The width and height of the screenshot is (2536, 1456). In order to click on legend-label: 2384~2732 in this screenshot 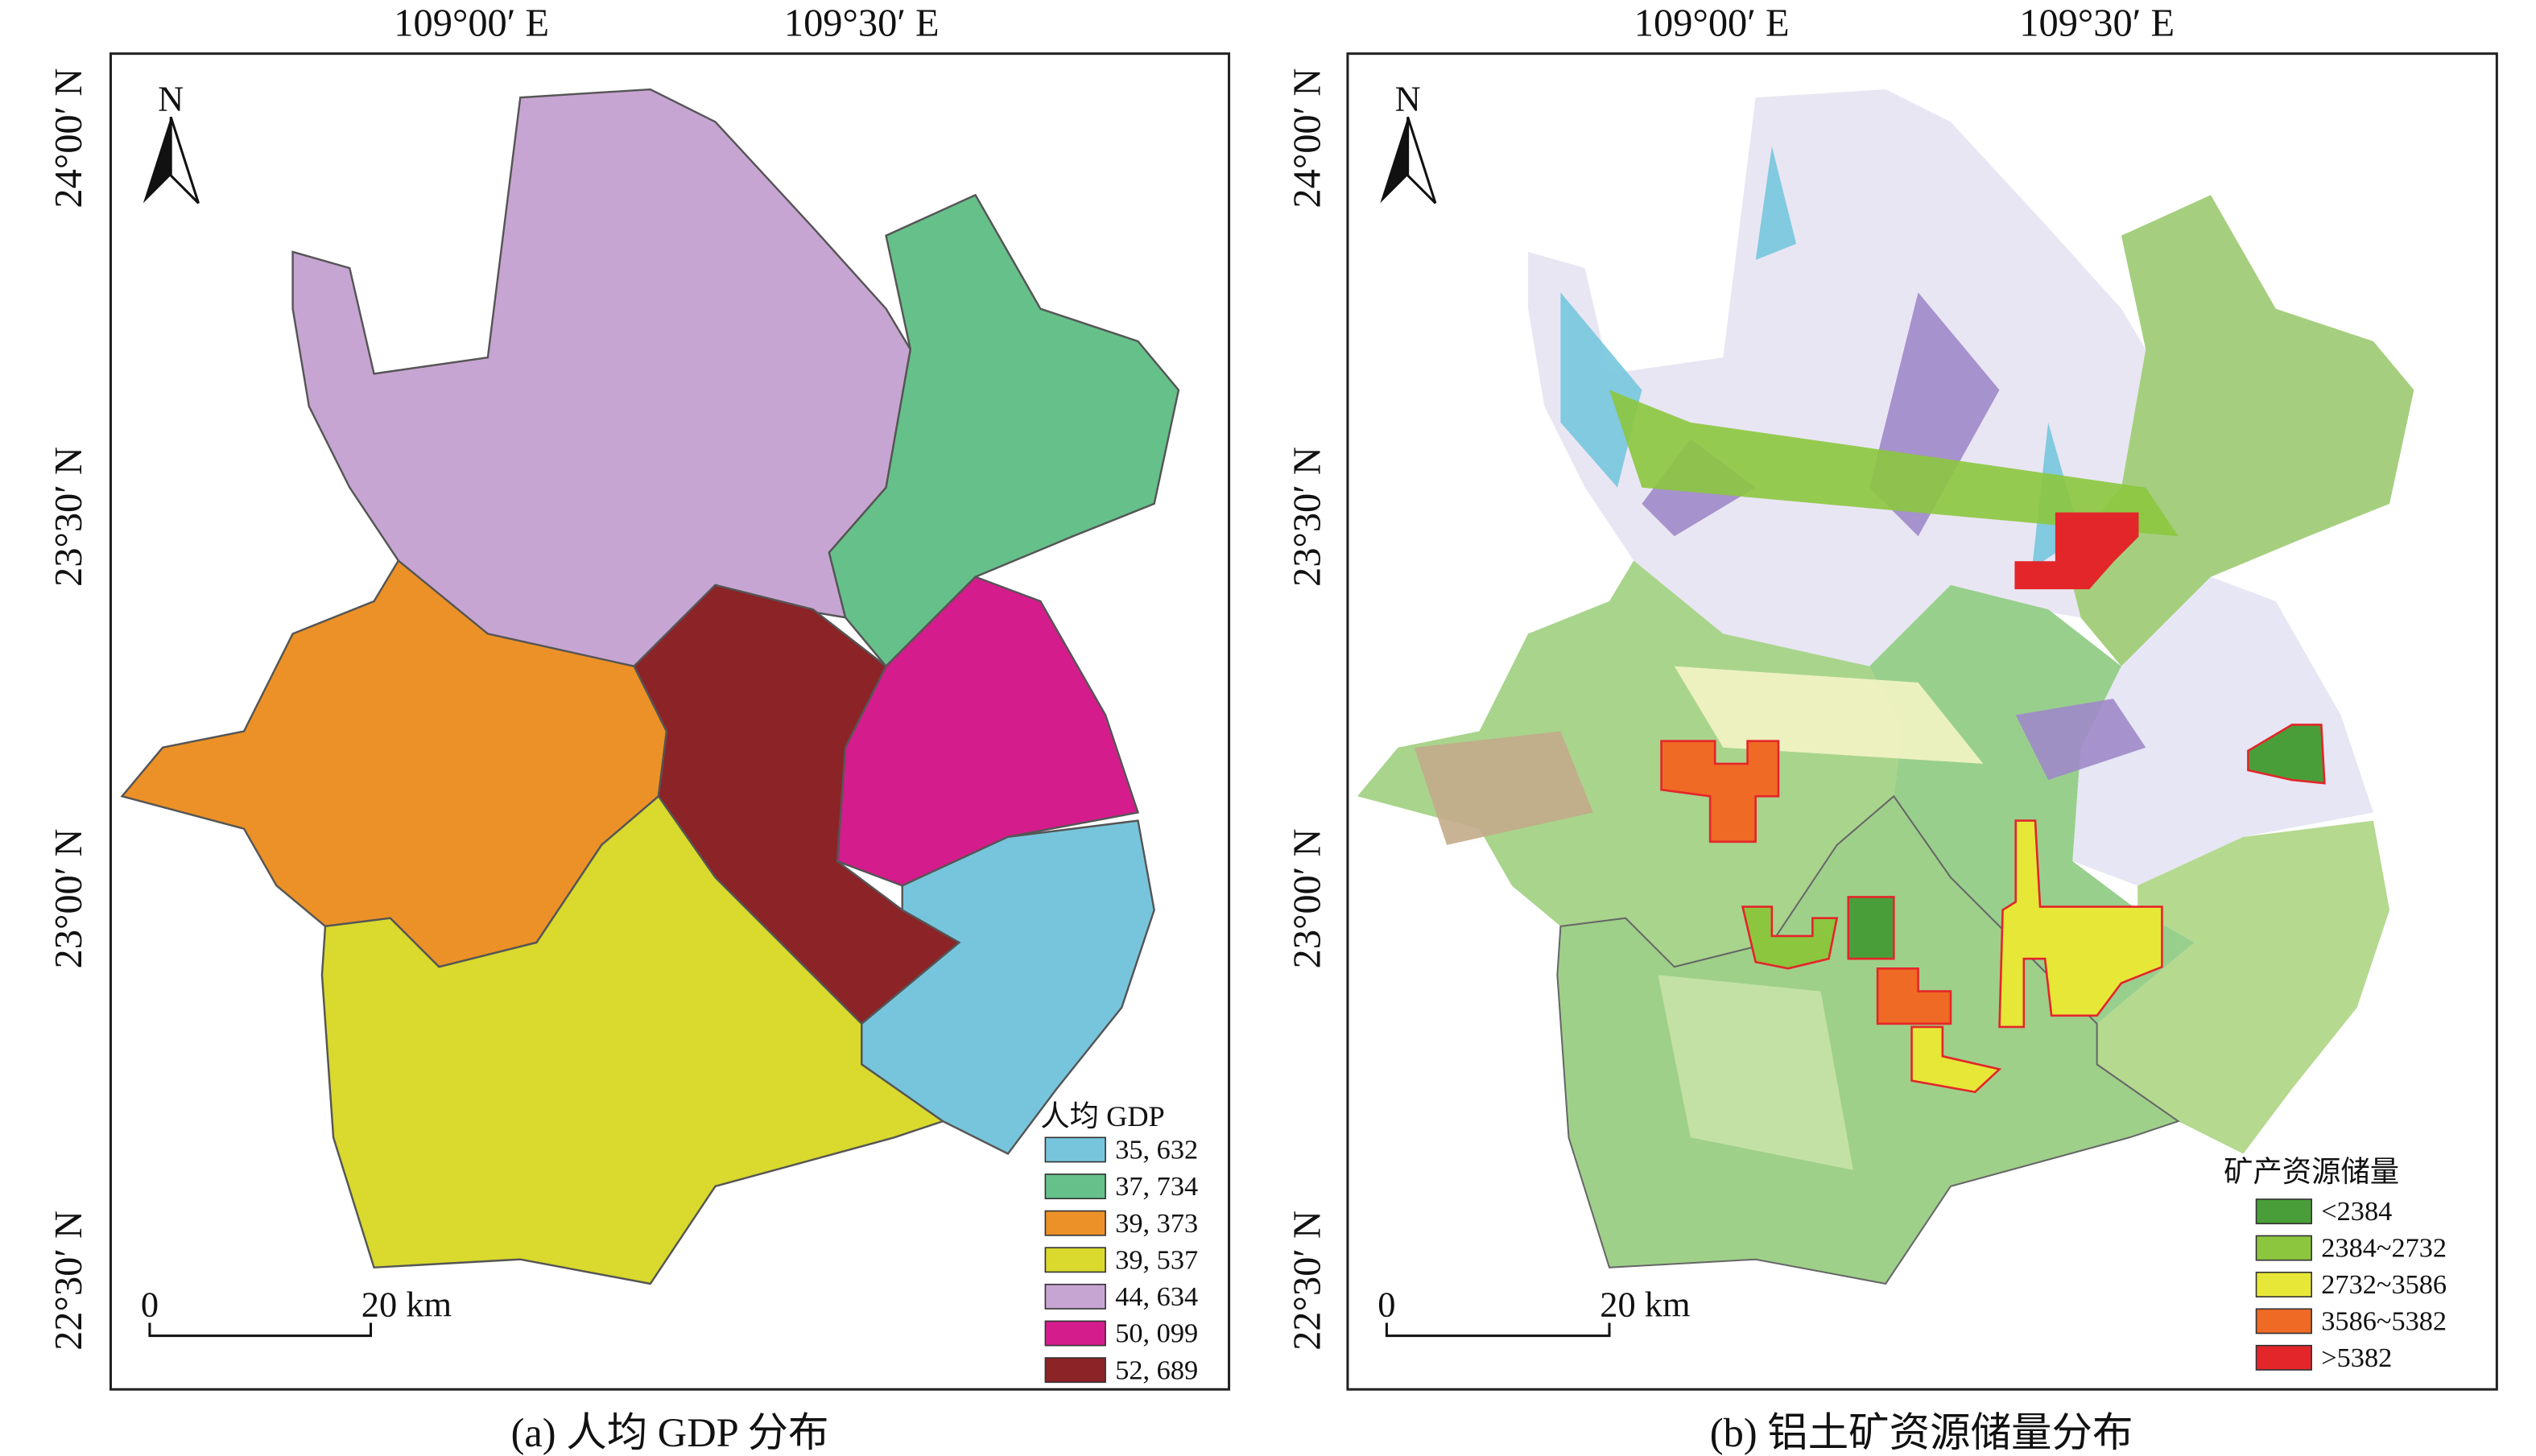, I will do `click(2384, 1248)`.